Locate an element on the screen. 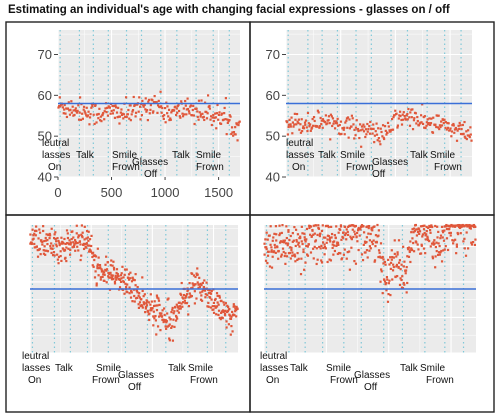  segment-annotation: leutral is located at coordinates (55, 143).